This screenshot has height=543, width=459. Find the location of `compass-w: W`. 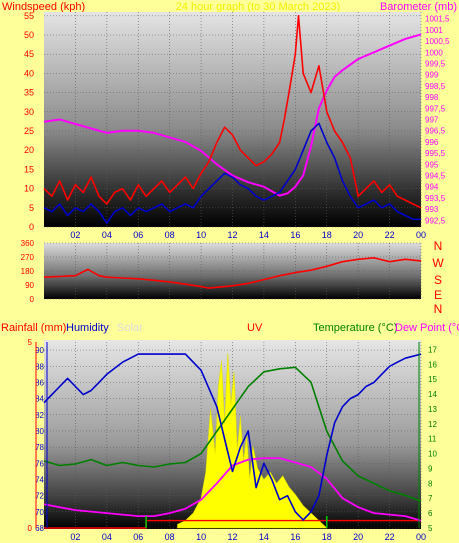

compass-w: W is located at coordinates (438, 263).